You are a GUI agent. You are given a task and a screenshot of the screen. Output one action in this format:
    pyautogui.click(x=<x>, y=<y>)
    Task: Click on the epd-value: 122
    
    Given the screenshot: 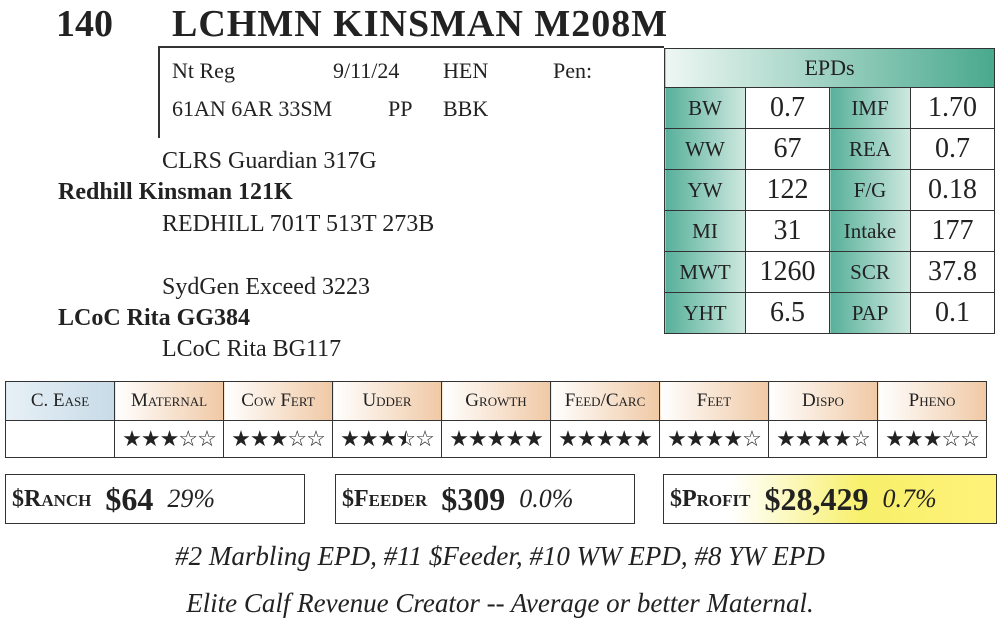 What is the action you would take?
    pyautogui.click(x=787, y=190)
    